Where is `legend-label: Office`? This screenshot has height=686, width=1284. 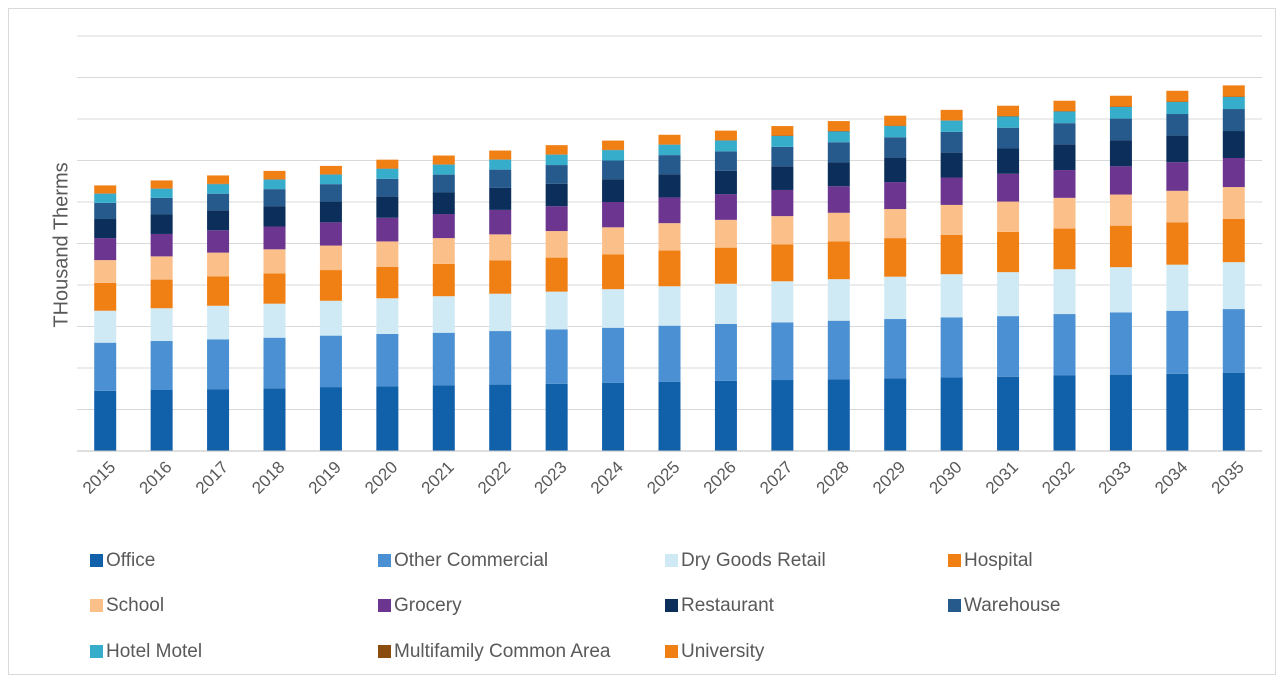 legend-label: Office is located at coordinates (130, 560).